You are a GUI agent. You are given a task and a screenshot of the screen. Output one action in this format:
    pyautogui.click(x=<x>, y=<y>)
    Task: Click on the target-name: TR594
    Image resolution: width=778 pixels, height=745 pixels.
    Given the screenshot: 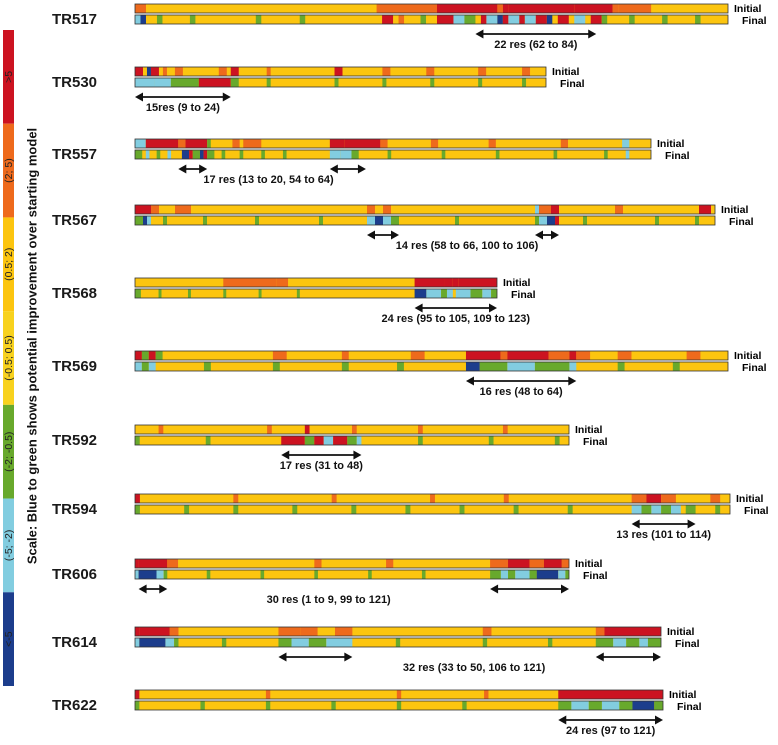 What is the action you would take?
    pyautogui.click(x=75, y=509)
    